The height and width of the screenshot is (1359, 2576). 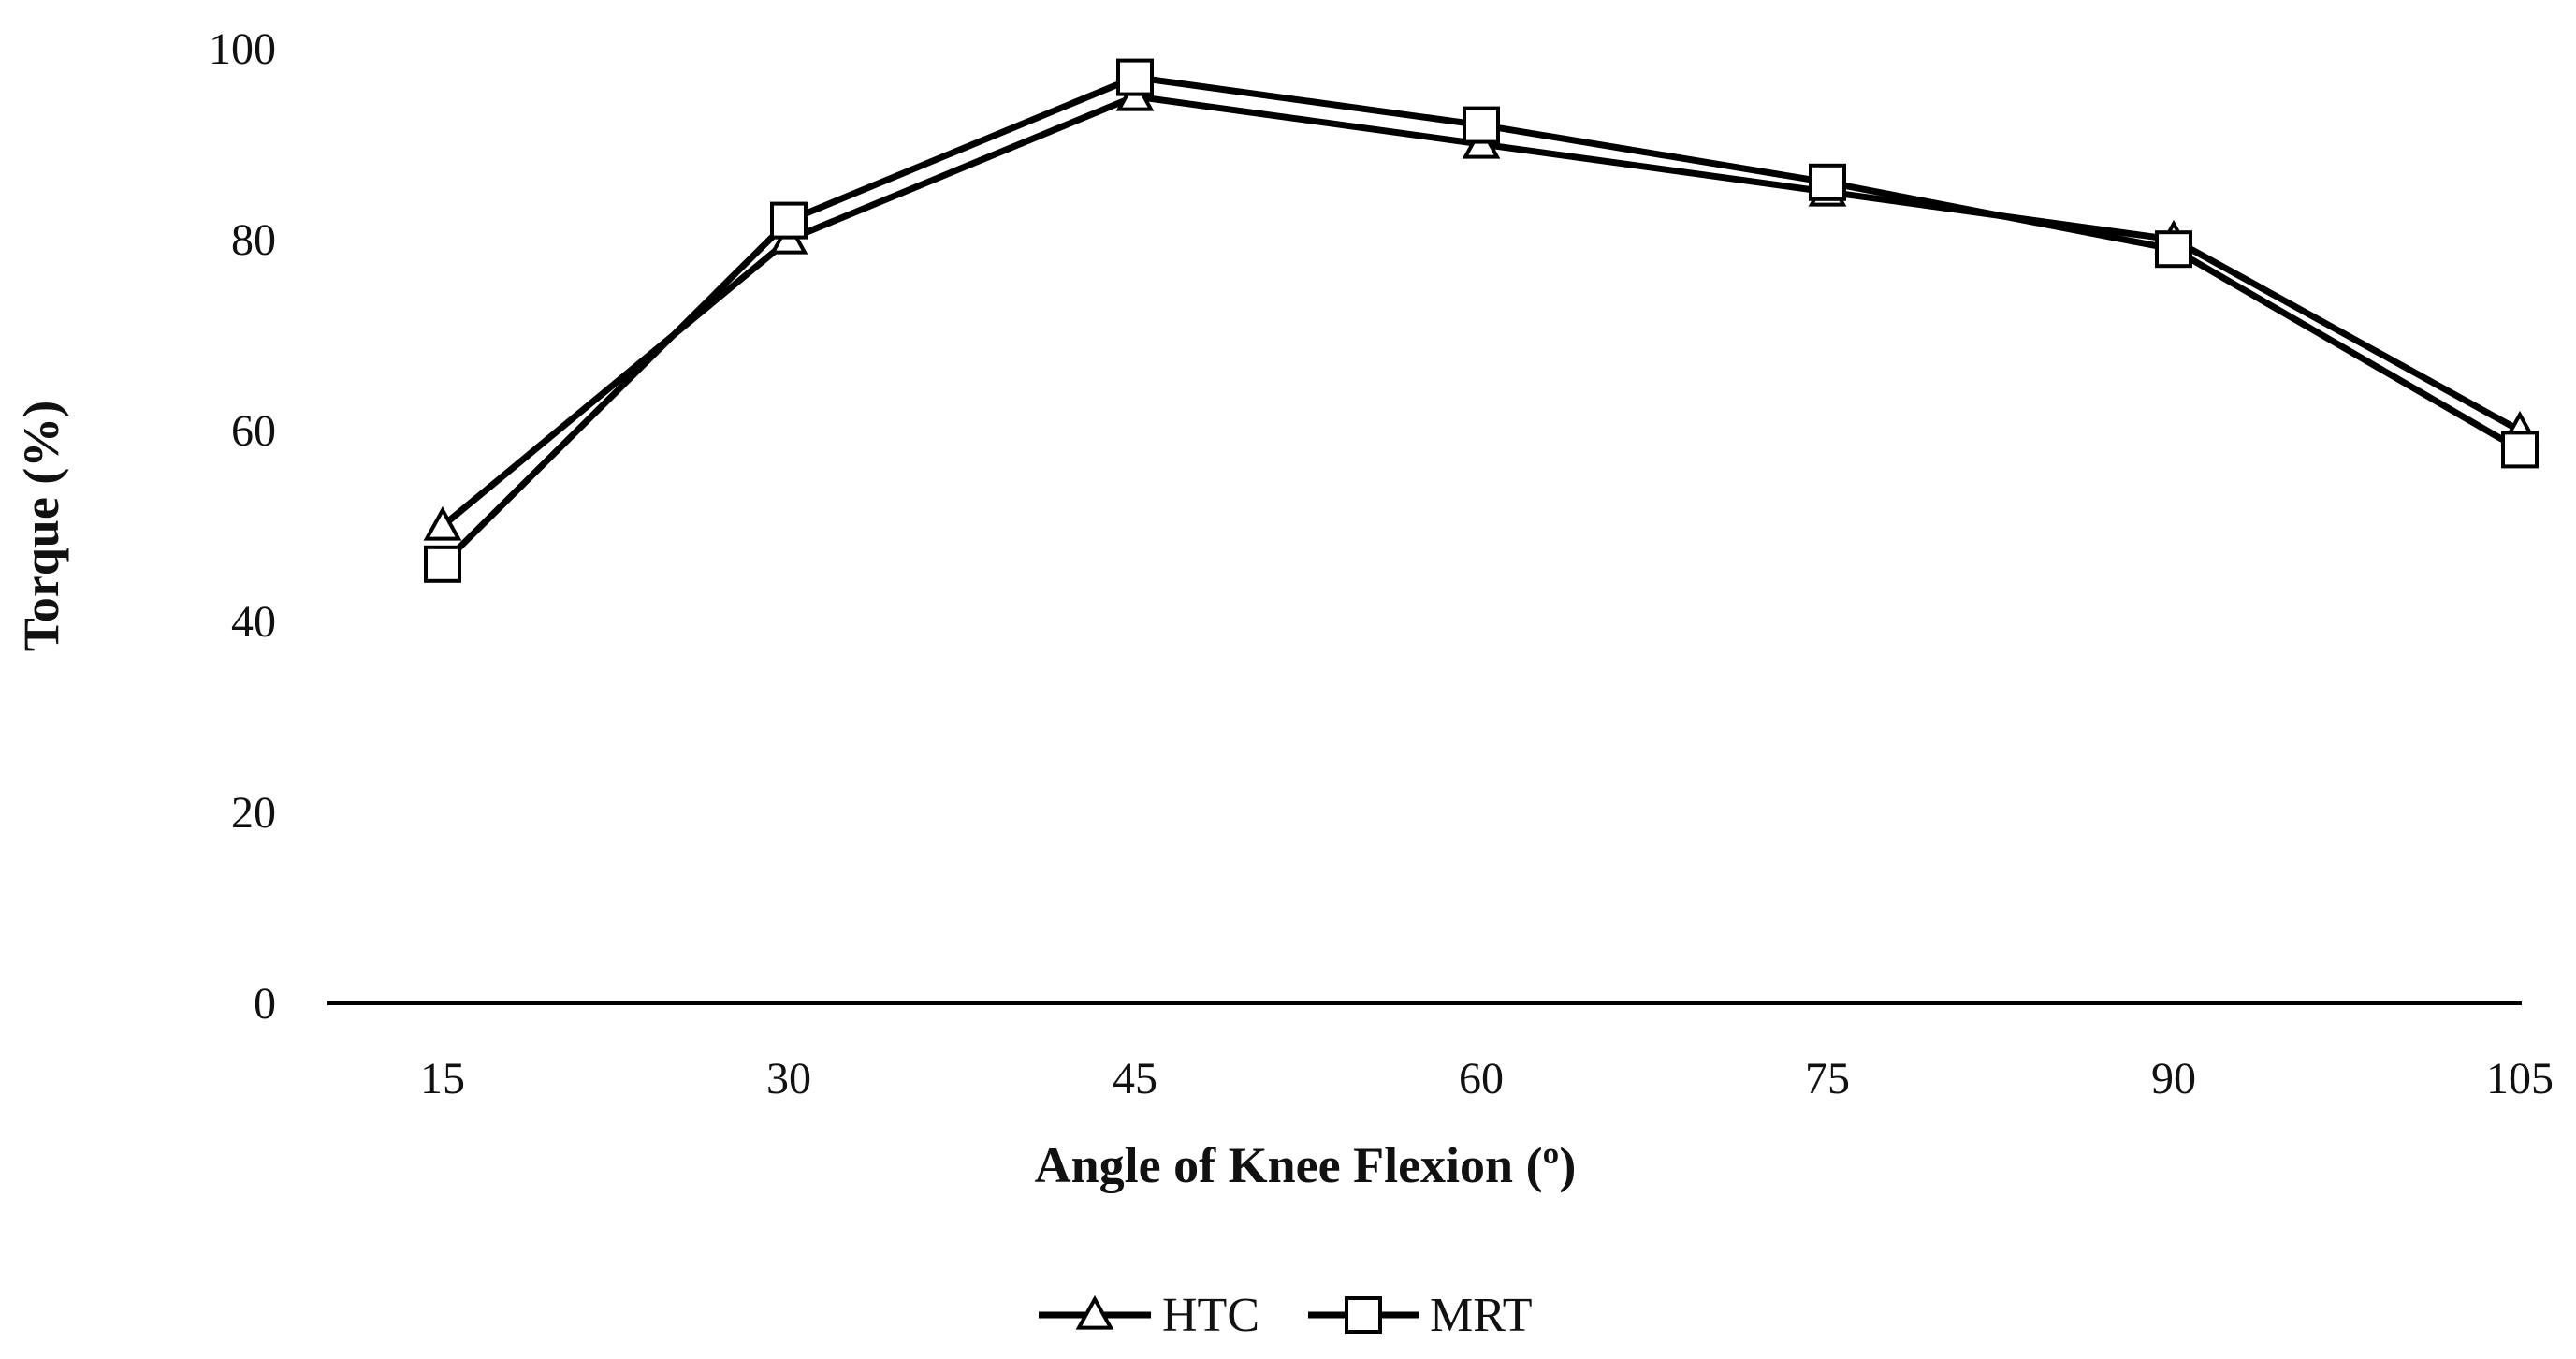 What do you see at coordinates (1481, 1315) in the screenshot?
I see `legend-label-mrt: MRT` at bounding box center [1481, 1315].